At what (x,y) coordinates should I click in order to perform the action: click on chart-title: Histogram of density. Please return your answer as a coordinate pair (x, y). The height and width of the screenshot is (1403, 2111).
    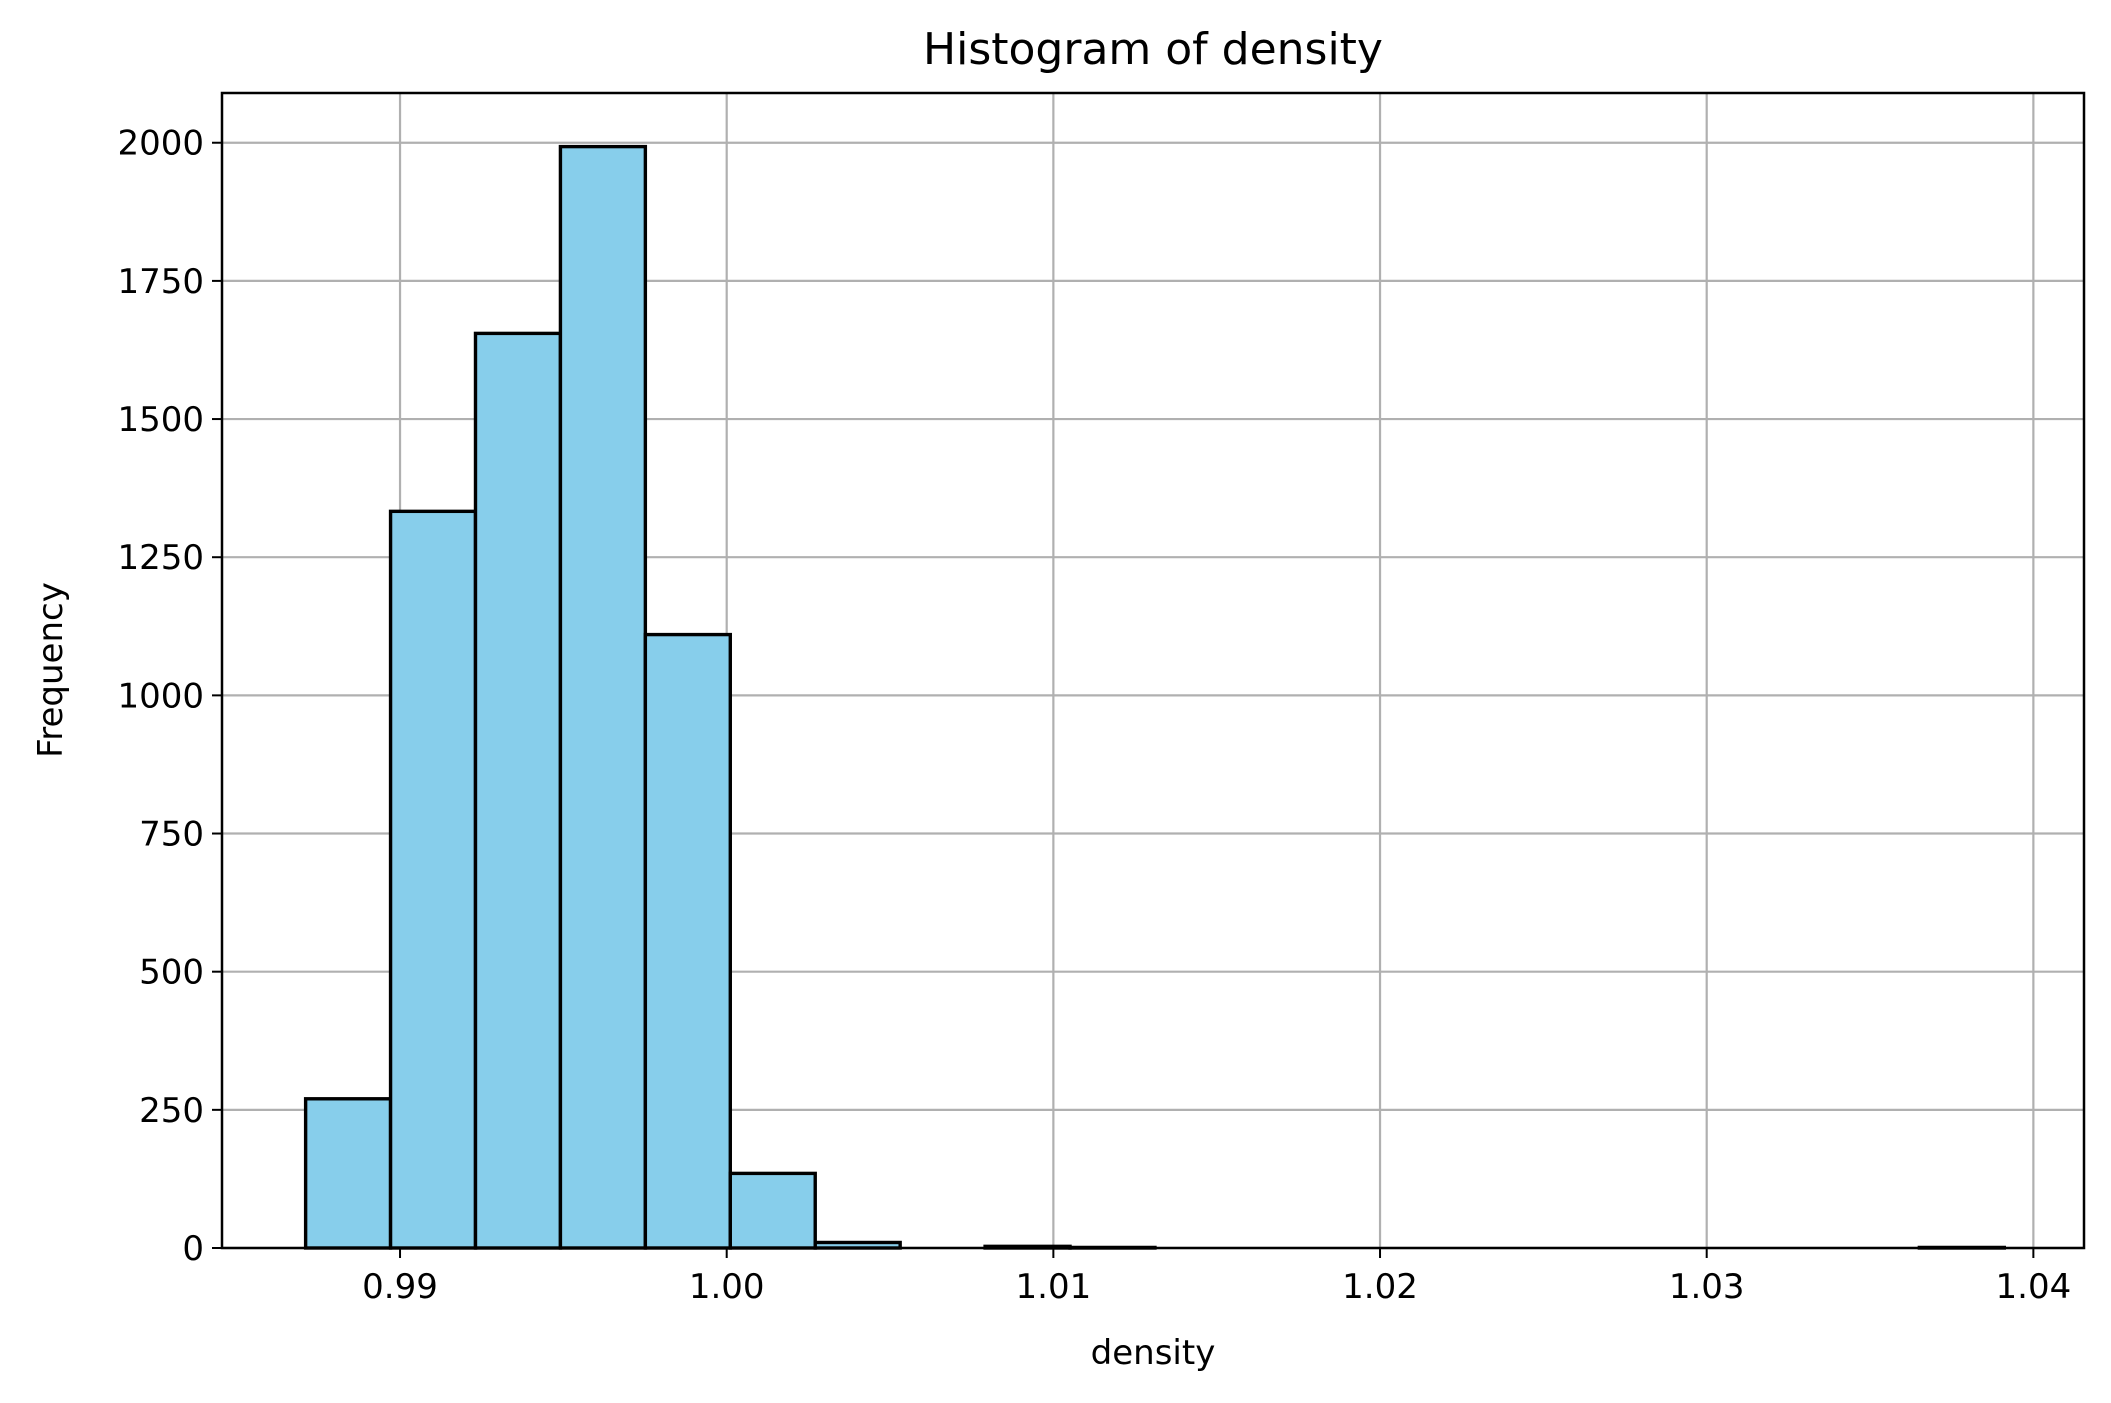
    Looking at the image, I should click on (1153, 49).